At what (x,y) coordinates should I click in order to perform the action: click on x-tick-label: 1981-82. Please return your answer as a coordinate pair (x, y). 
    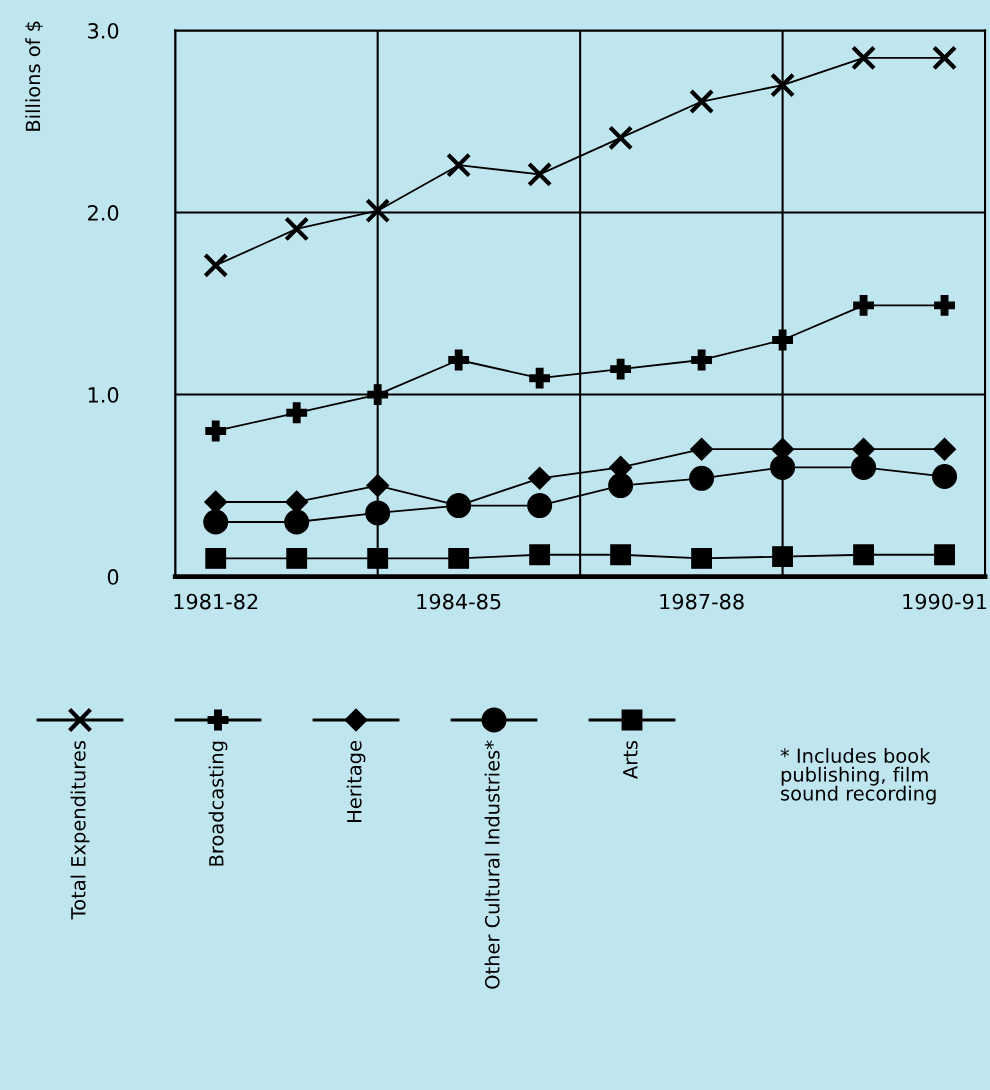
    Looking at the image, I should click on (216, 601).